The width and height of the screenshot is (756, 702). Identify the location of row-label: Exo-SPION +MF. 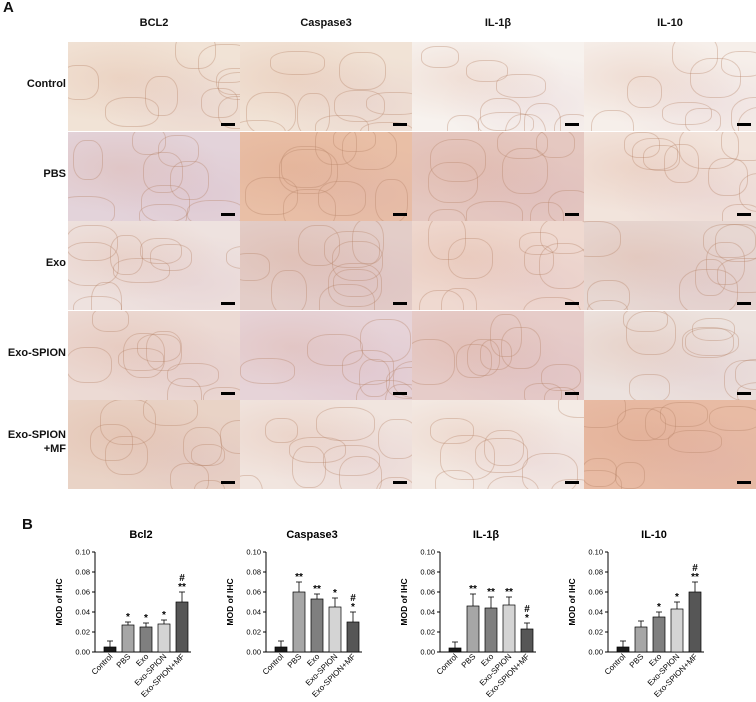
(36, 442).